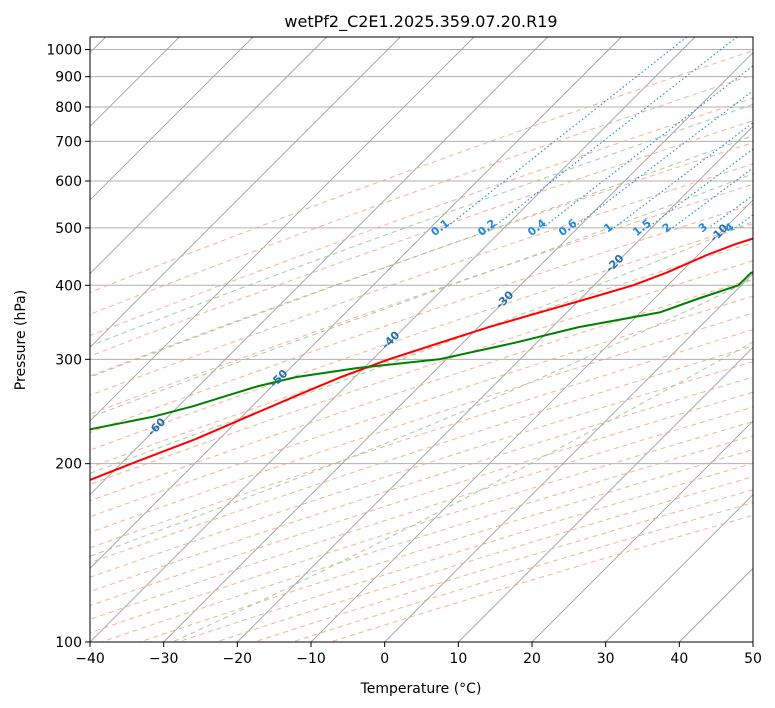  What do you see at coordinates (68, 465) in the screenshot?
I see `y-tick-label: 200` at bounding box center [68, 465].